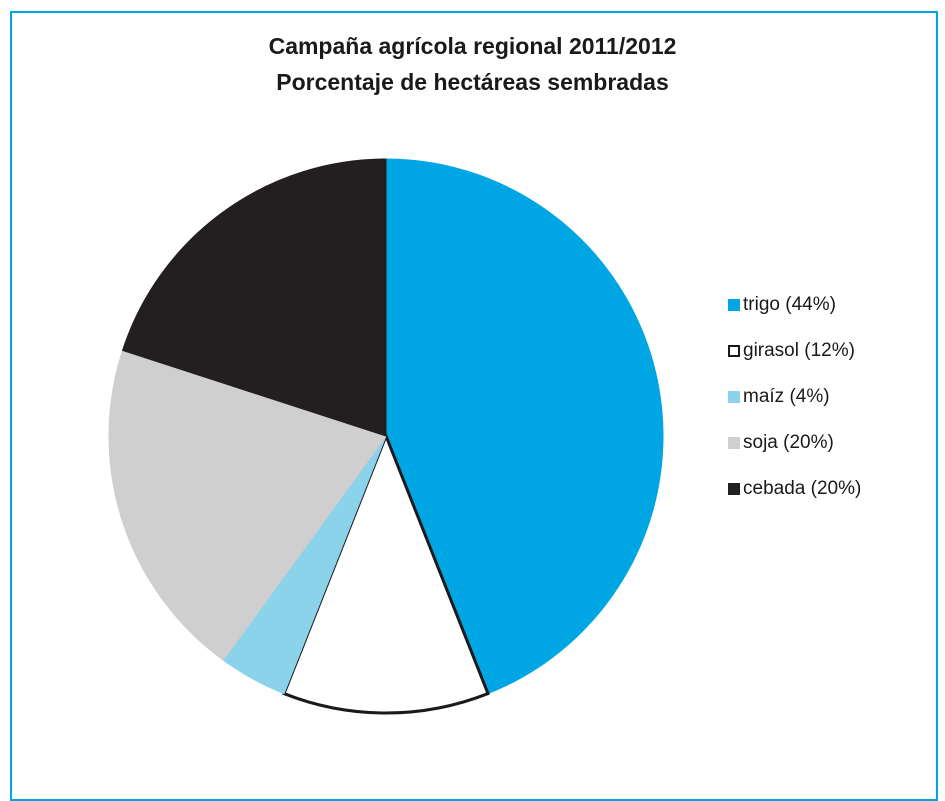 This screenshot has width=945, height=801. I want to click on chart-subtitle: Porcentaje de hectáreas sembradas, so click(472, 82).